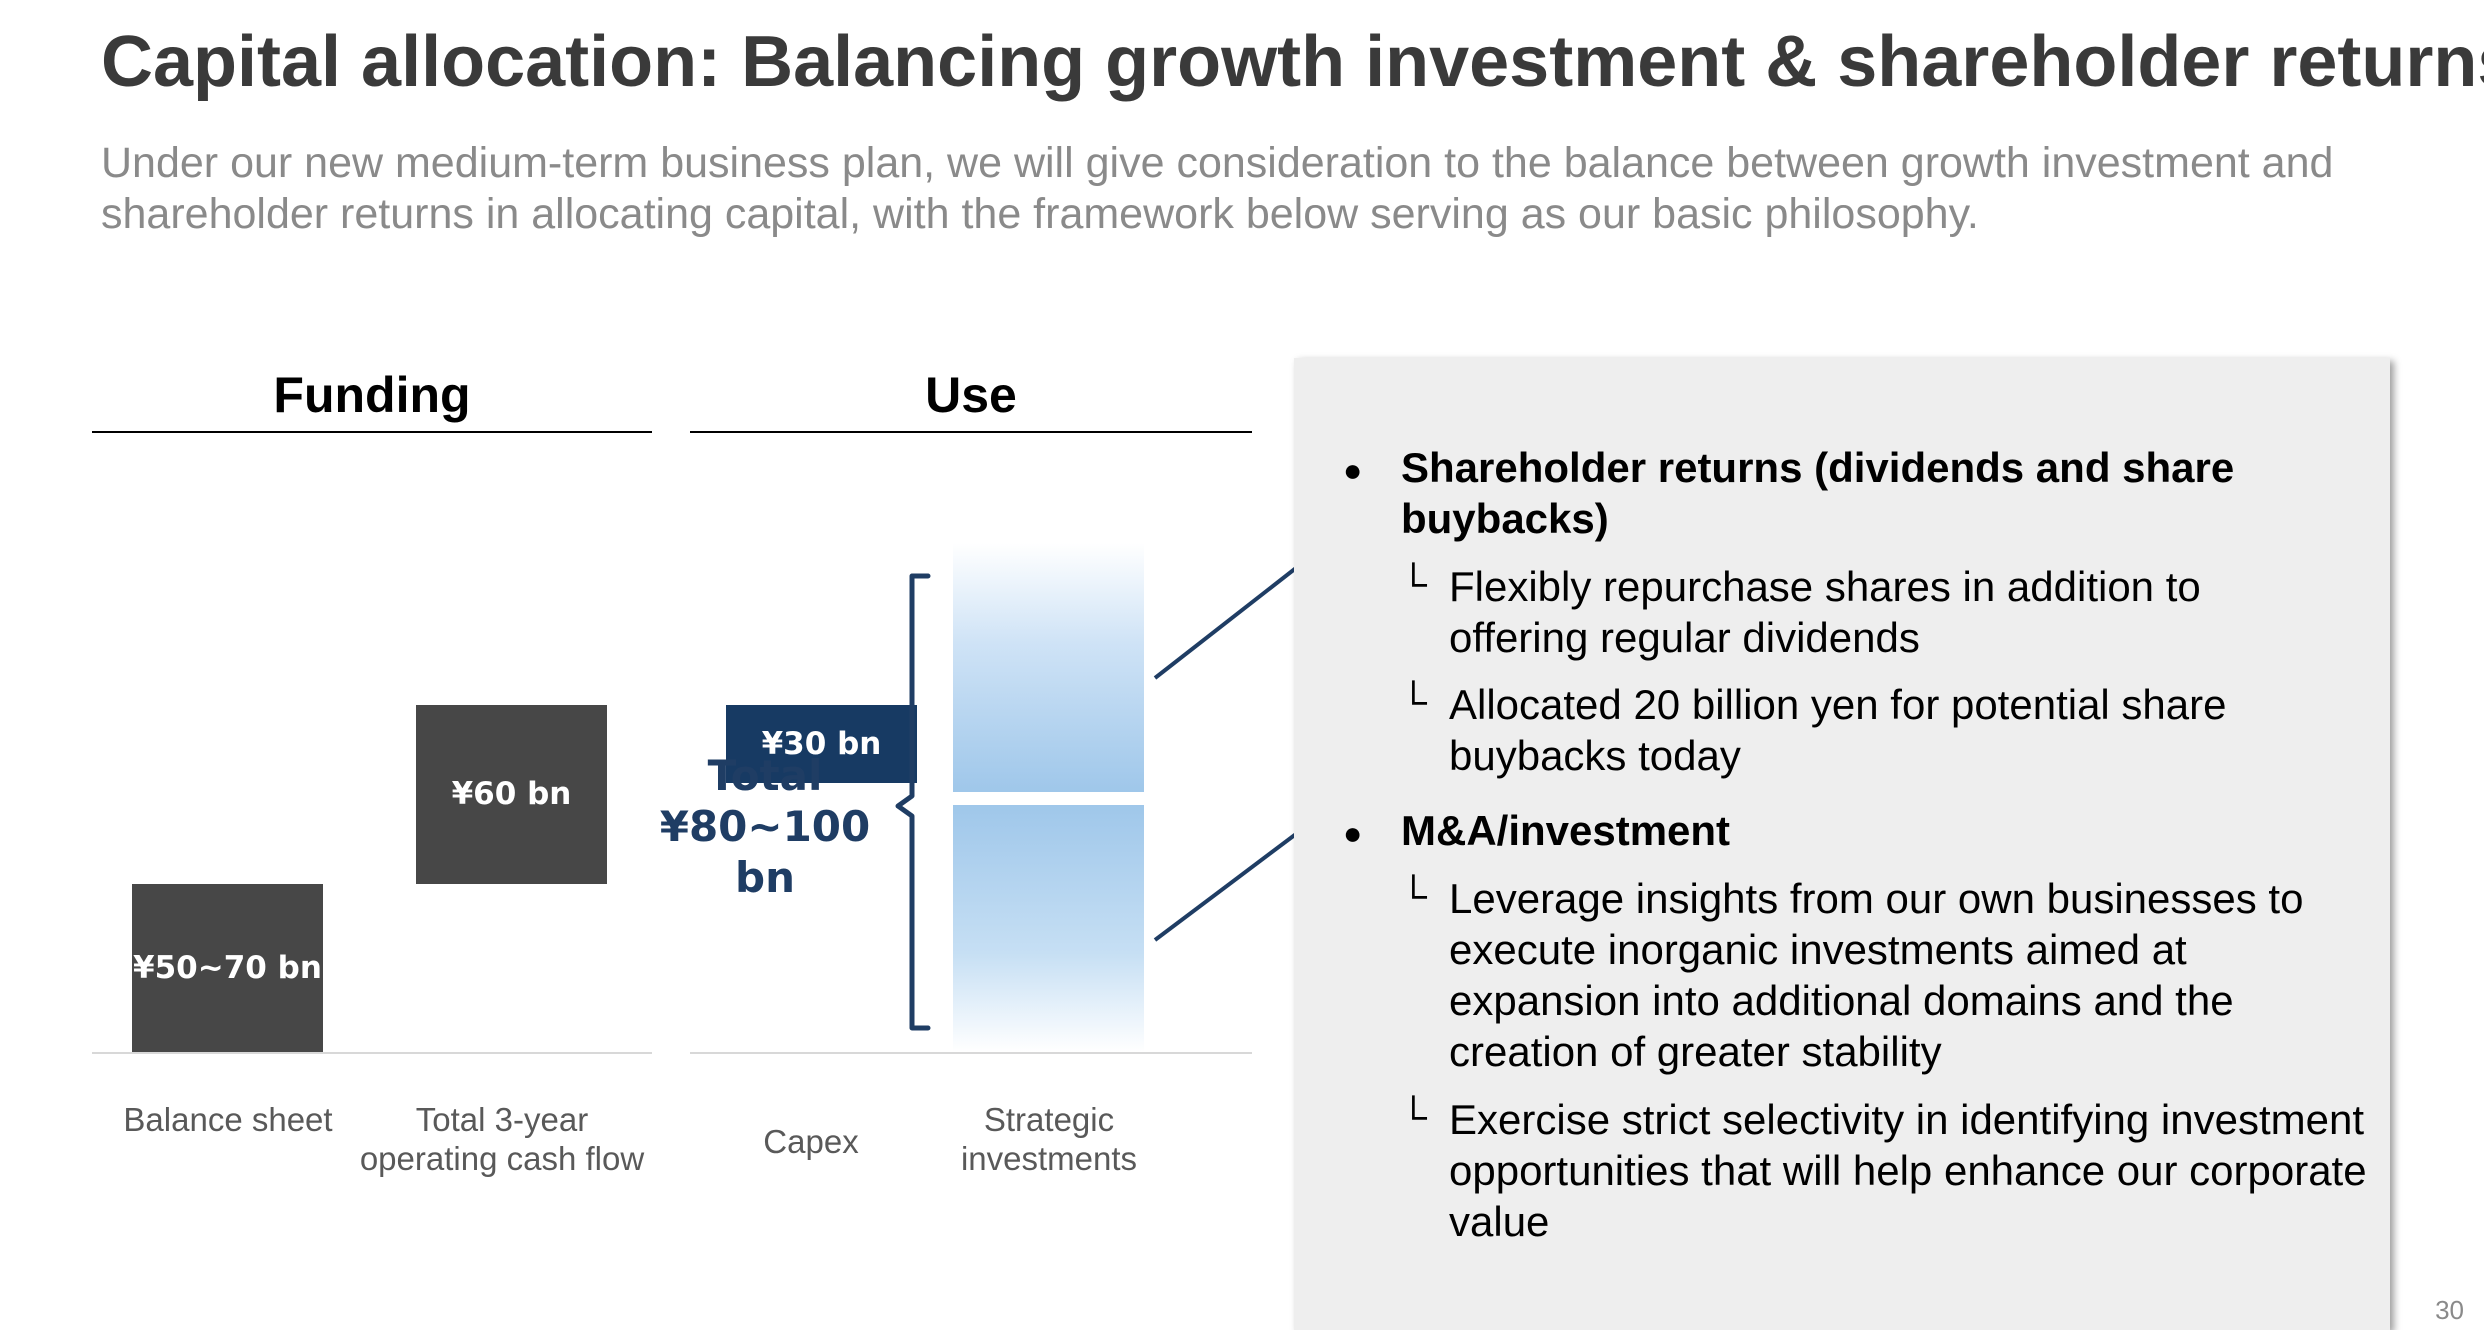 The height and width of the screenshot is (1330, 2484). I want to click on total-label: Total ¥80~100 bn, so click(765, 826).